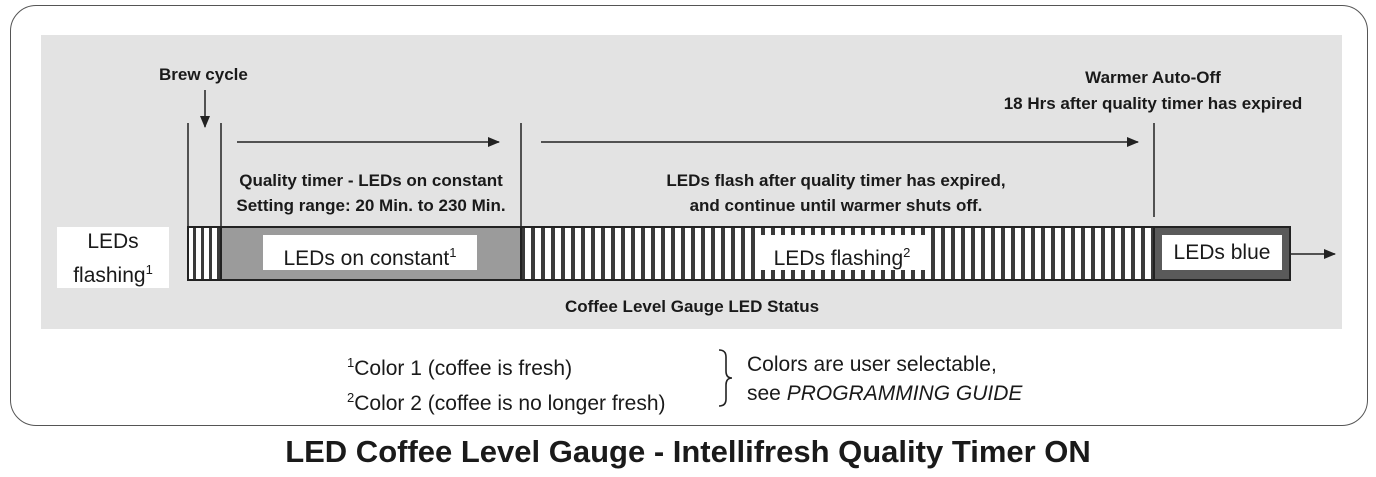 Image resolution: width=1376 pixels, height=477 pixels. Describe the element at coordinates (204, 253) in the screenshot. I see `segment-brew-flashing` at that location.